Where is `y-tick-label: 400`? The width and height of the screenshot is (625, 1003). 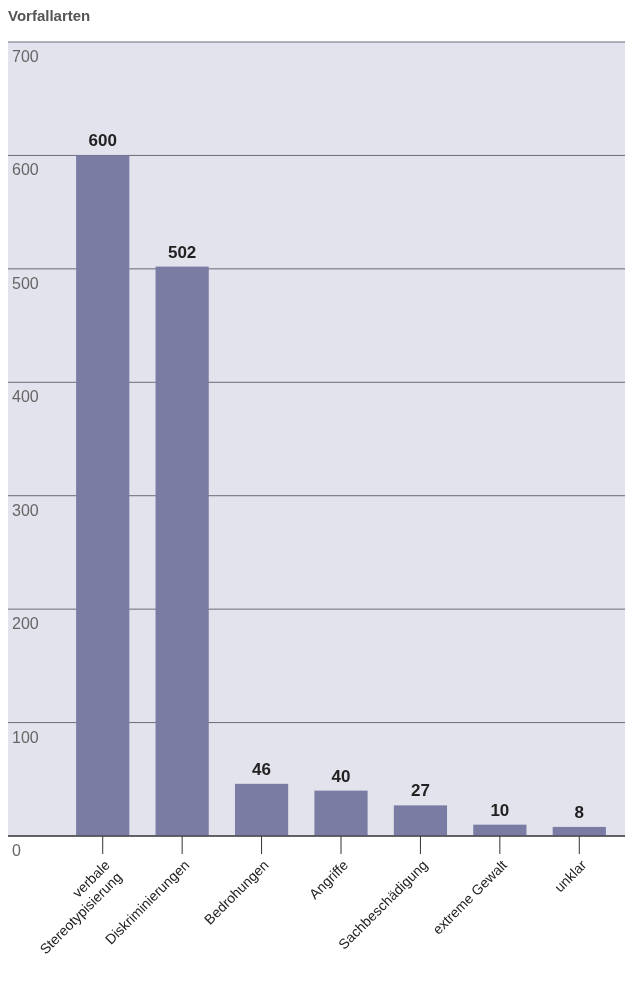 y-tick-label: 400 is located at coordinates (25, 397).